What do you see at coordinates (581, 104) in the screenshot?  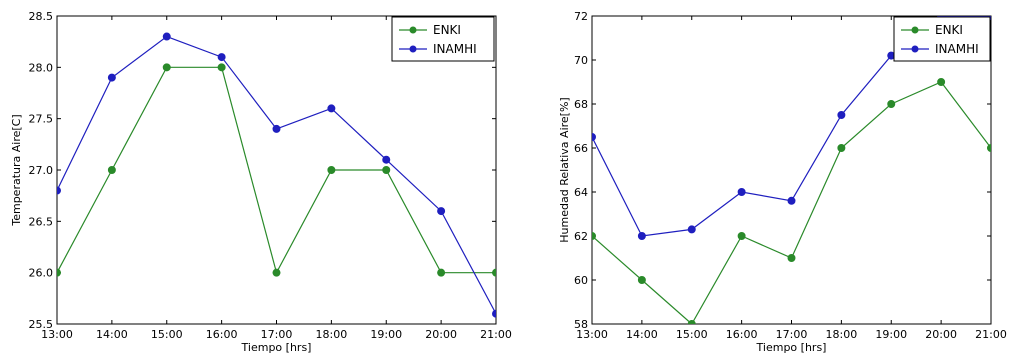 I see `y-tick-label: 68` at bounding box center [581, 104].